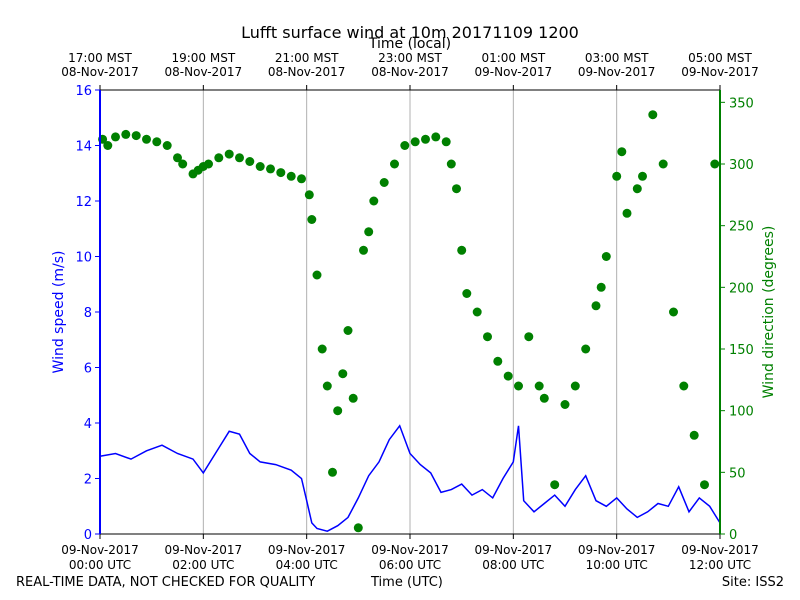 This screenshot has width=800, height=600. Describe the element at coordinates (59, 312) in the screenshot. I see `left-axis-label: Wind speed (m/s)` at that location.